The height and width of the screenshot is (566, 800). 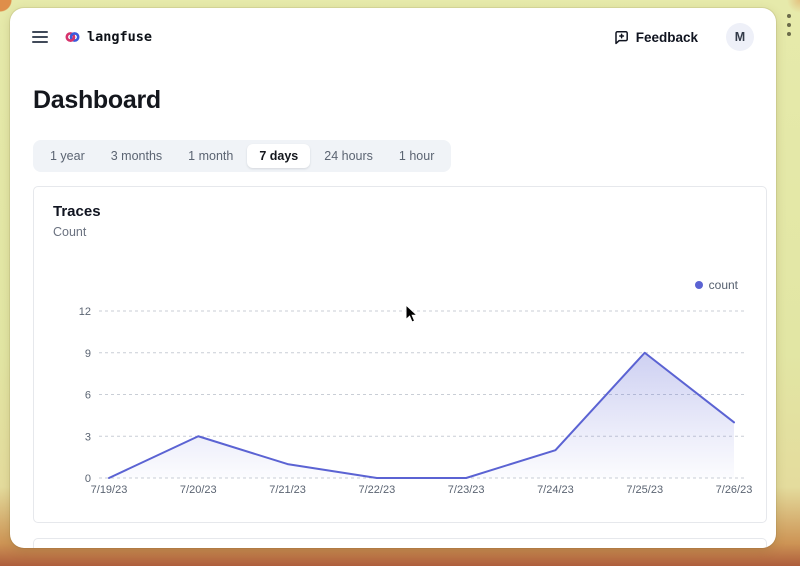 I want to click on svg-text: 7/25/23, so click(x=644, y=490).